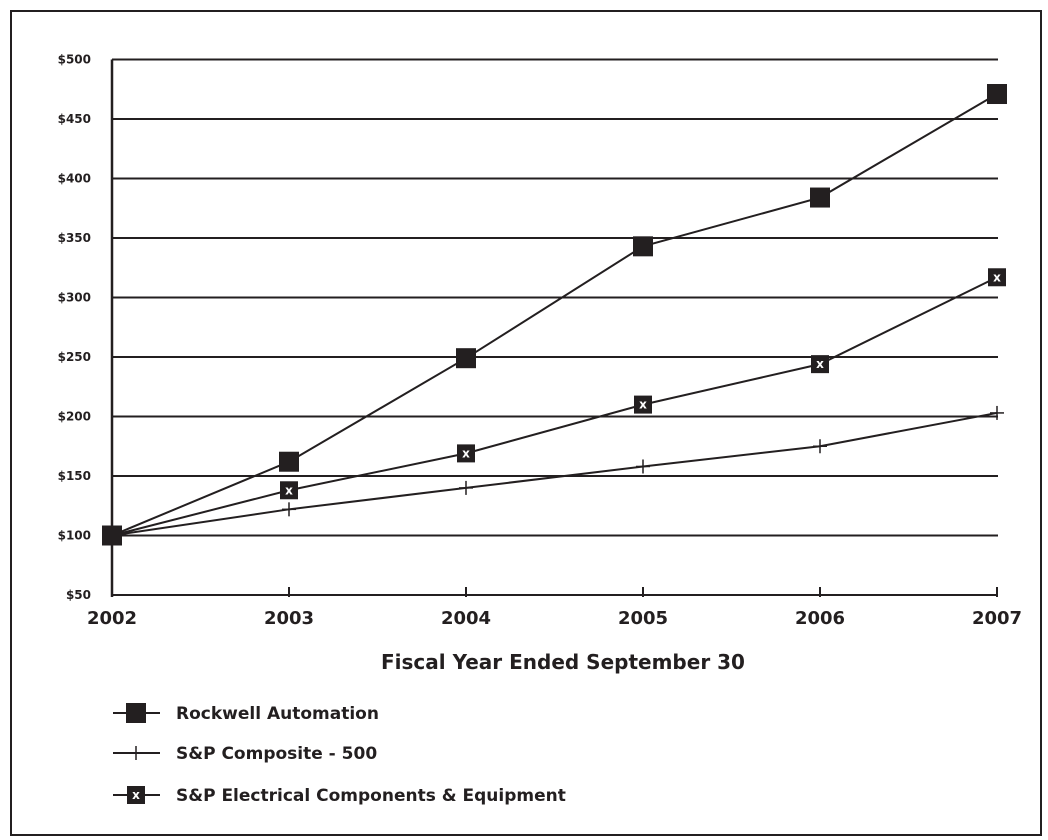  I want to click on y-tick-label: $400, so click(74, 179).